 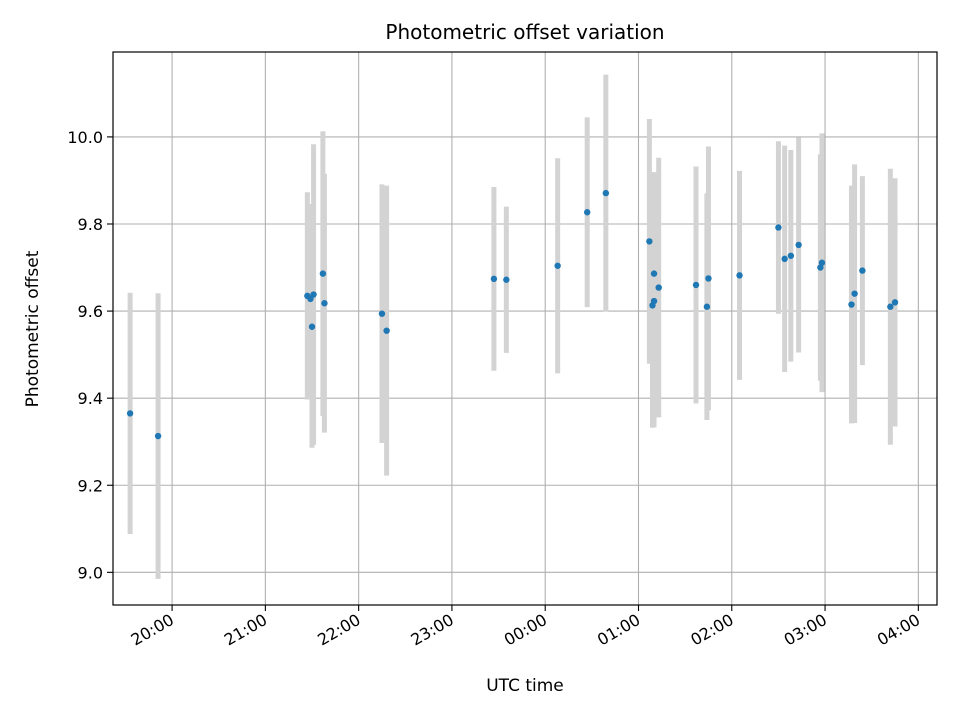 What do you see at coordinates (33, 328) in the screenshot?
I see `y-axis-title: Photometric offset` at bounding box center [33, 328].